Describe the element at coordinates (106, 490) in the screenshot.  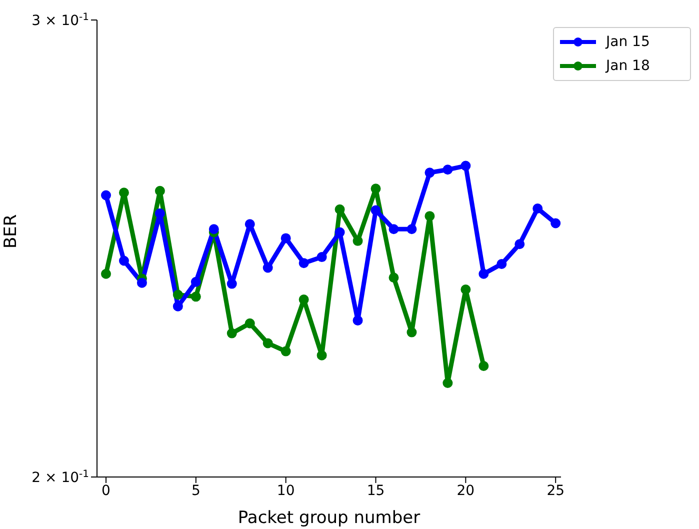
I see `x-tick-label: 0` at that location.